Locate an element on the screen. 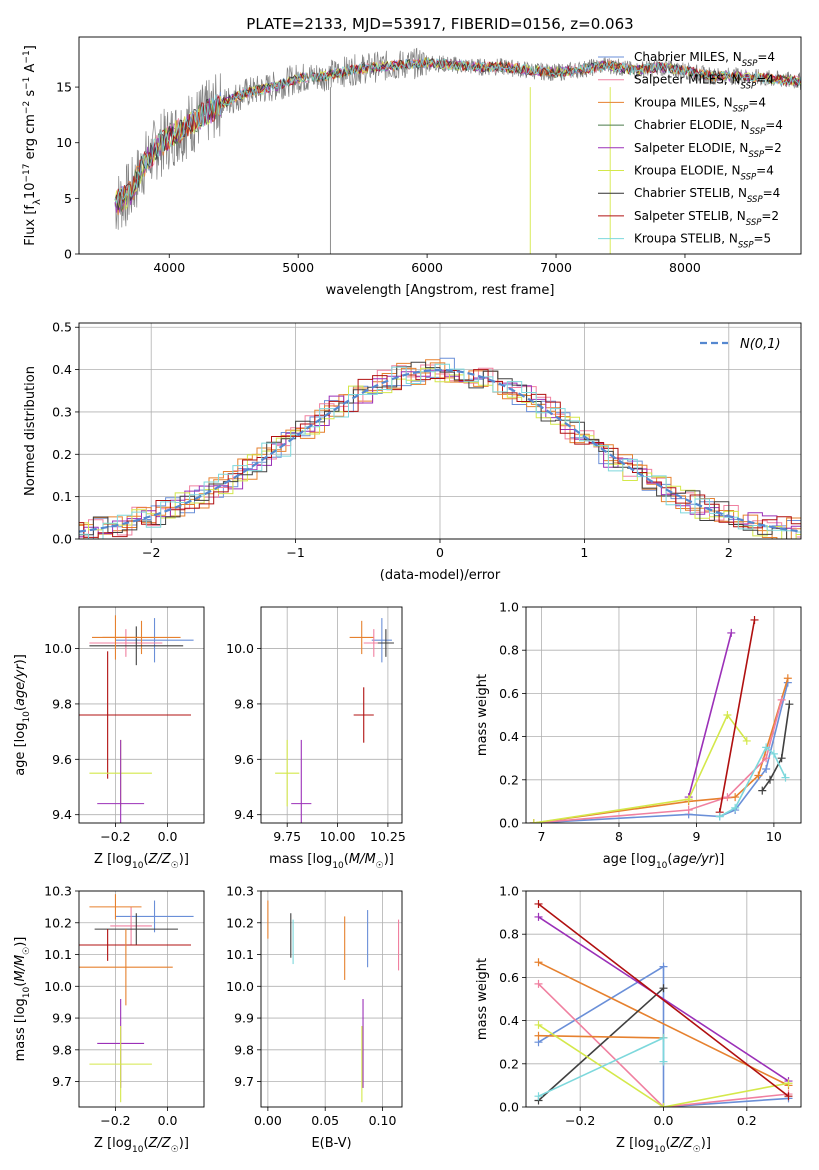 This screenshot has height=1170, width=819. y-axis-label: age [log10(age/yr)] is located at coordinates (22, 715).